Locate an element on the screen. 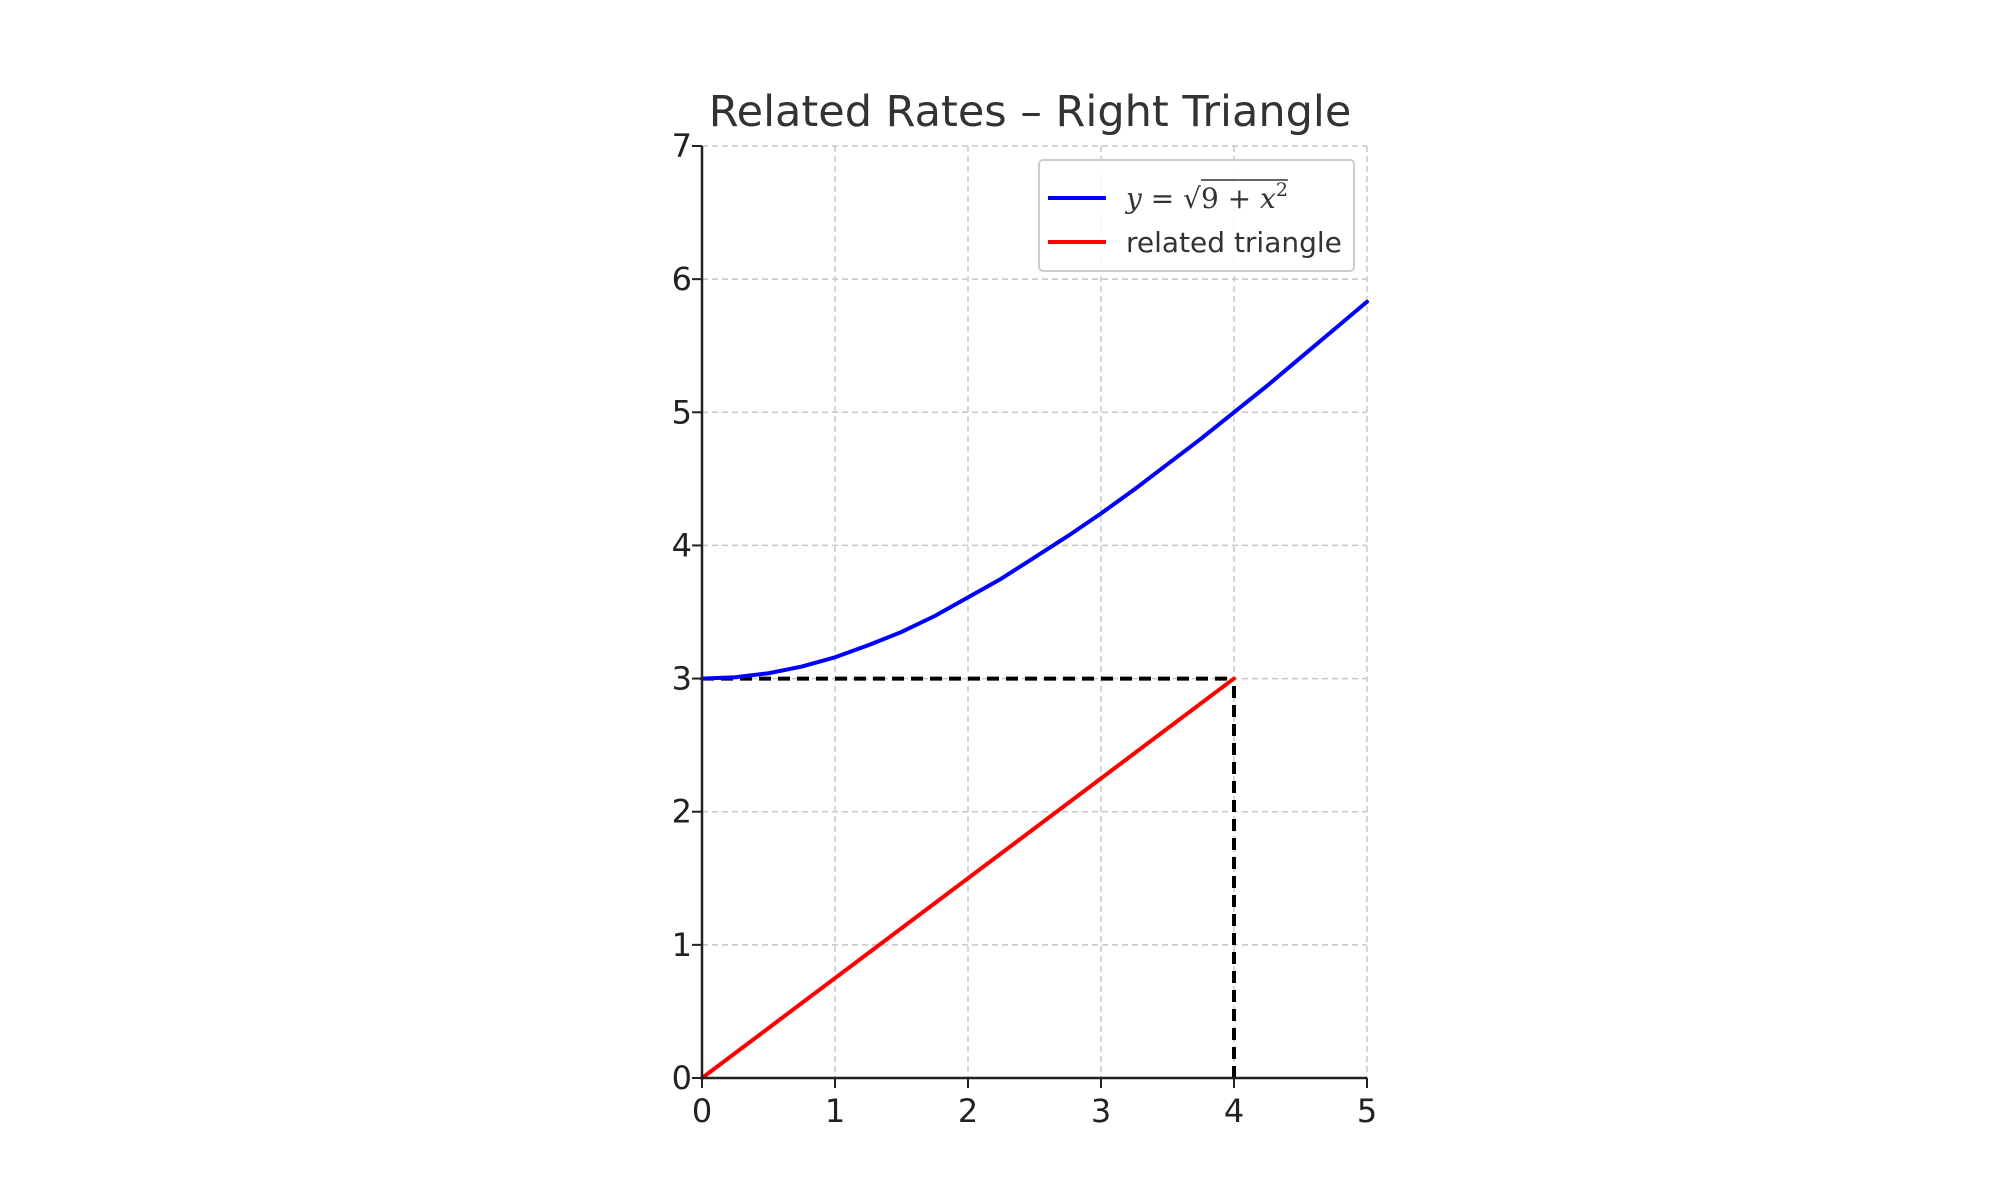 This screenshot has height=1200, width=2000. y-tick-label: 3 is located at coordinates (682, 679).